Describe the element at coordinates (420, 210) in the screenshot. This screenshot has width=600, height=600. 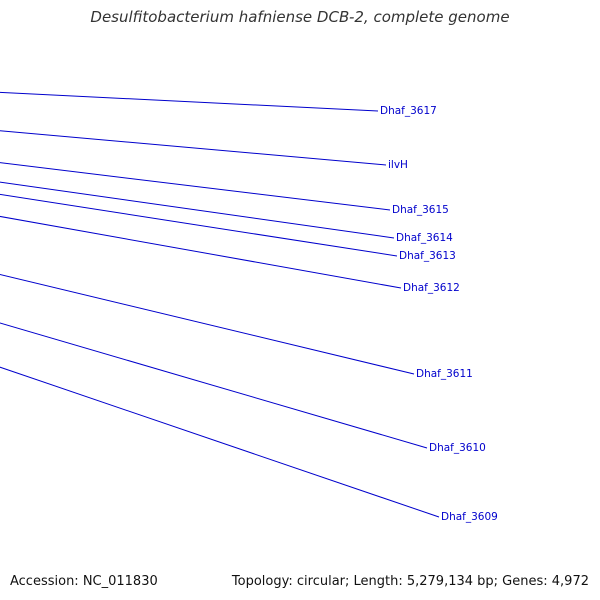
I see `gene-label: Dhaf_3615` at that location.